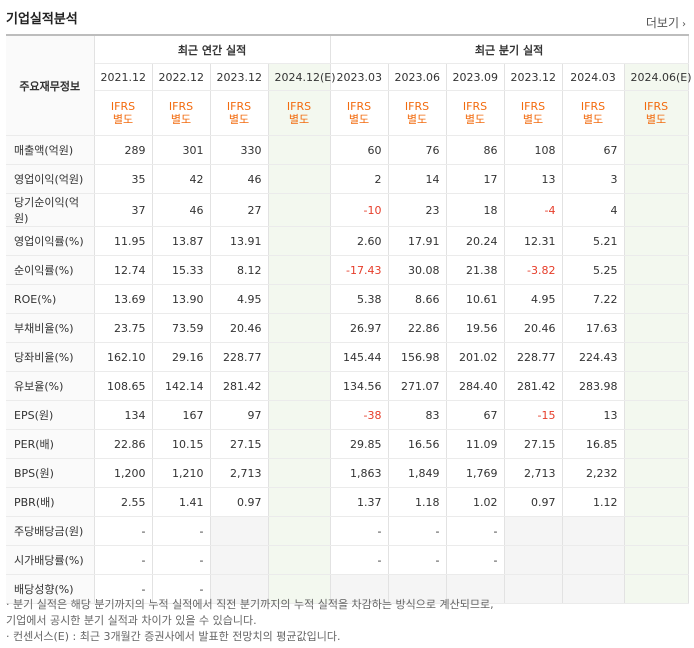 Image resolution: width=694 pixels, height=648 pixels. I want to click on table-cell: 1,849, so click(417, 473).